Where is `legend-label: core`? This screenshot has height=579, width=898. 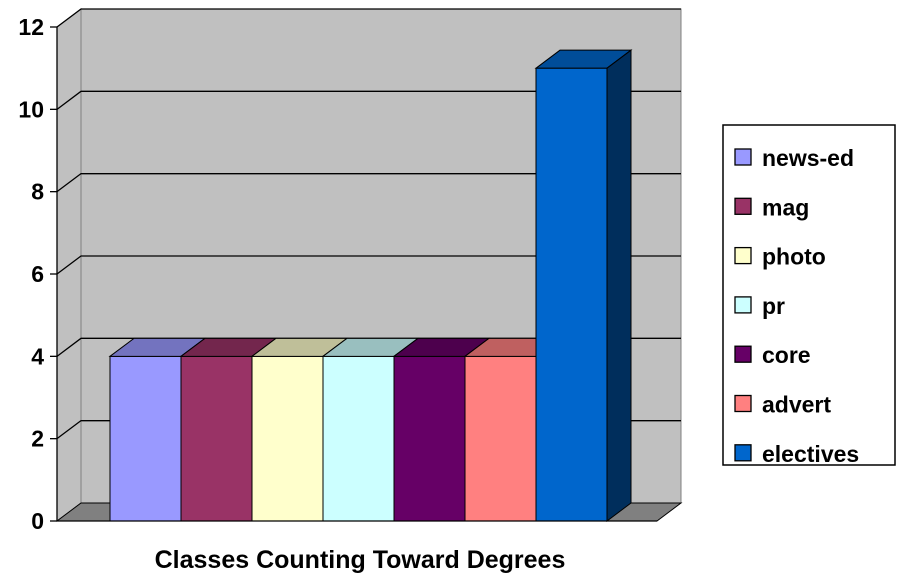 legend-label: core is located at coordinates (786, 355).